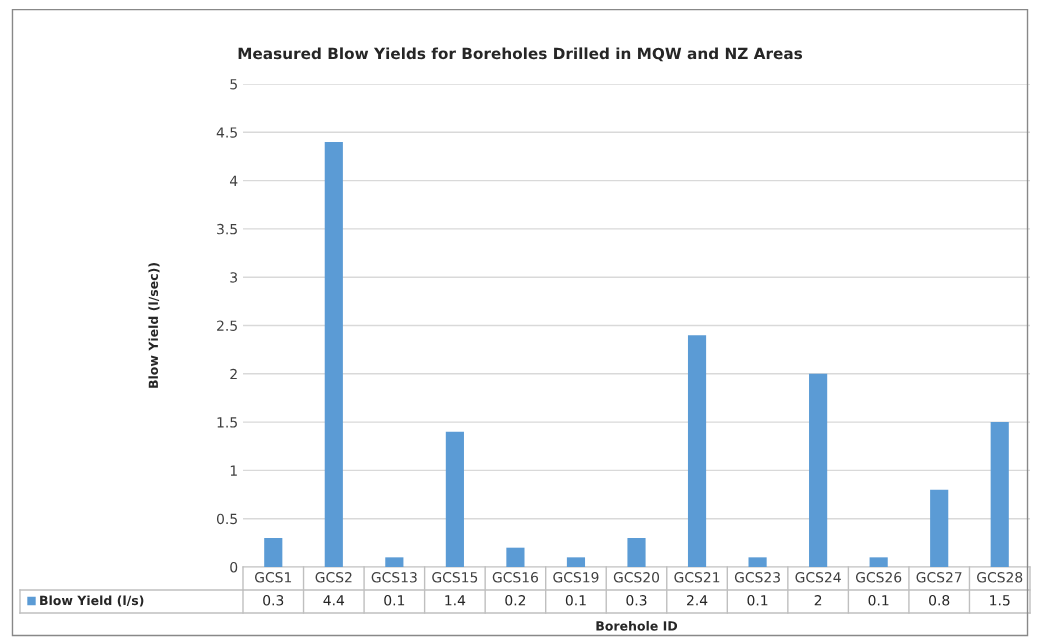  What do you see at coordinates (233, 180) in the screenshot?
I see `y-tick-label: 4` at bounding box center [233, 180].